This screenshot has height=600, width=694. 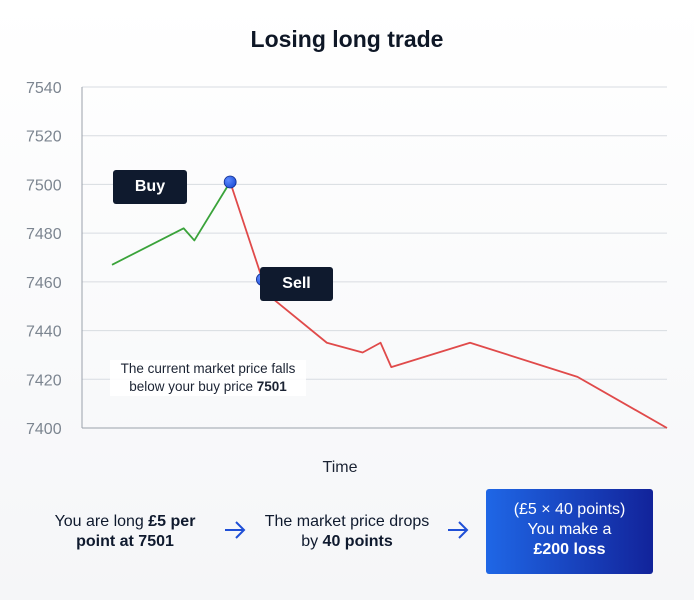 I want to click on step-price-drop: The market price drops by 40 points, so click(x=347, y=532).